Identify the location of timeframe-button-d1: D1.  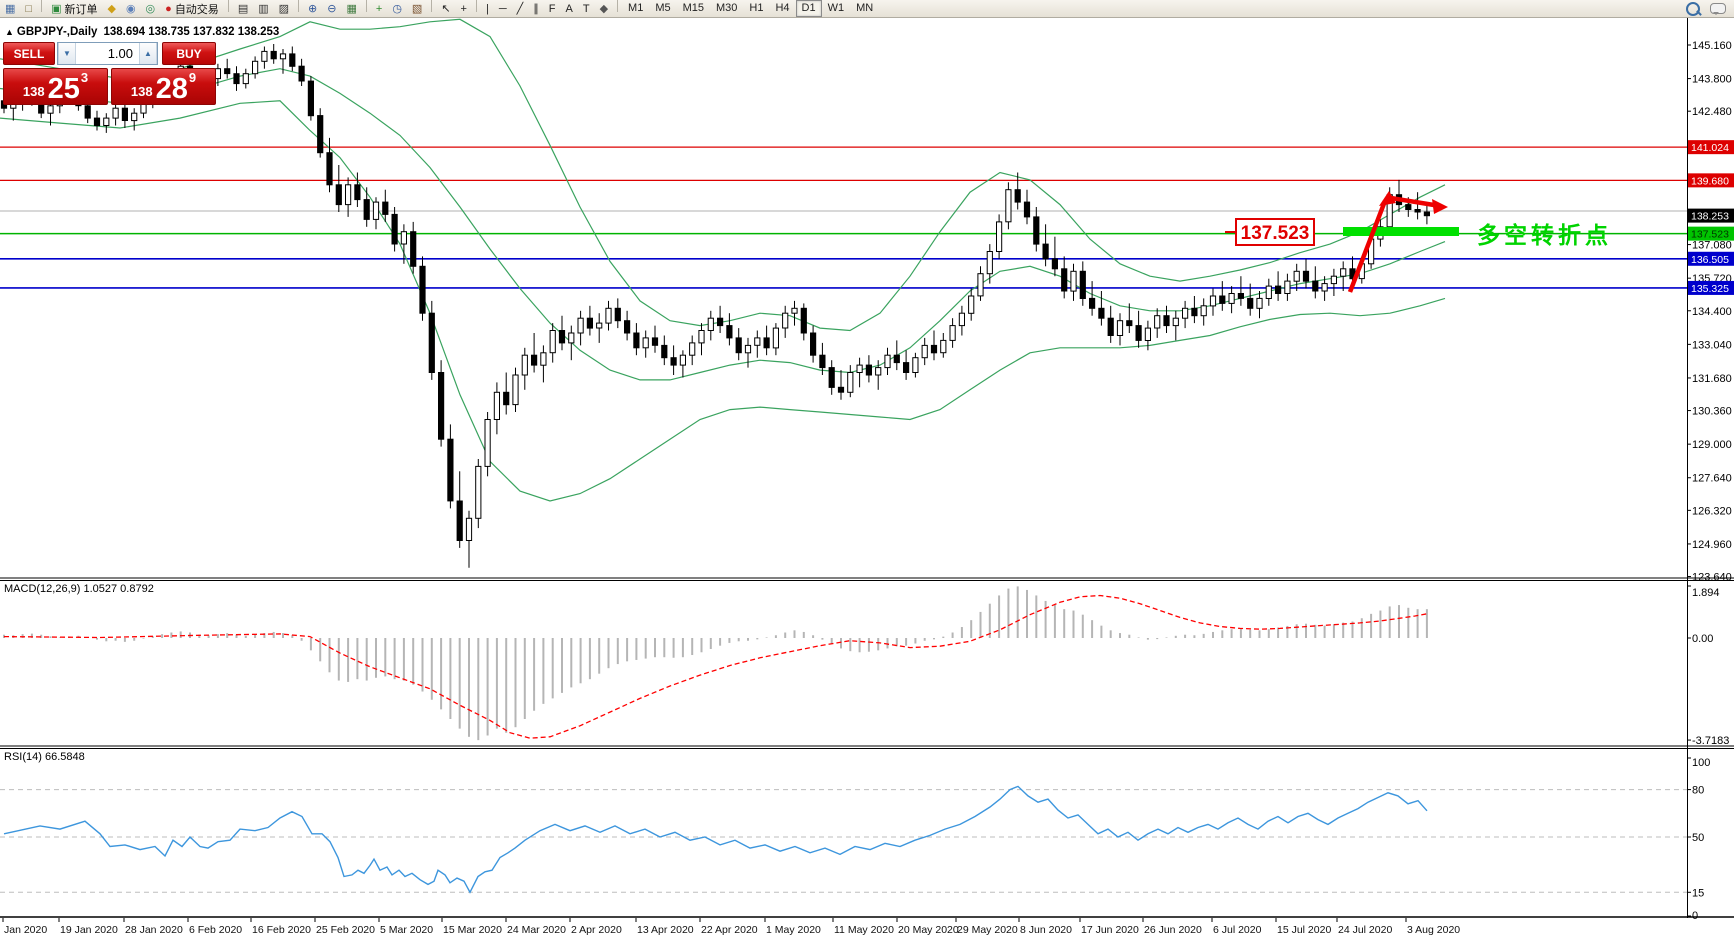
(808, 8).